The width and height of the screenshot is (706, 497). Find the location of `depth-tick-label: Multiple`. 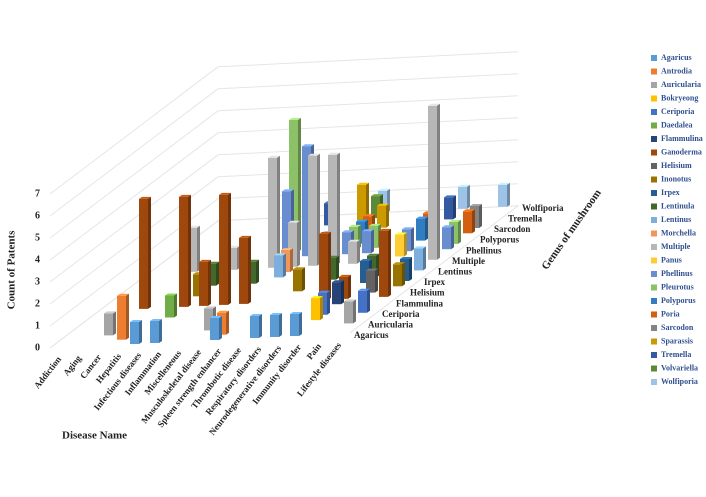

depth-tick-label: Multiple is located at coordinates (468, 261).